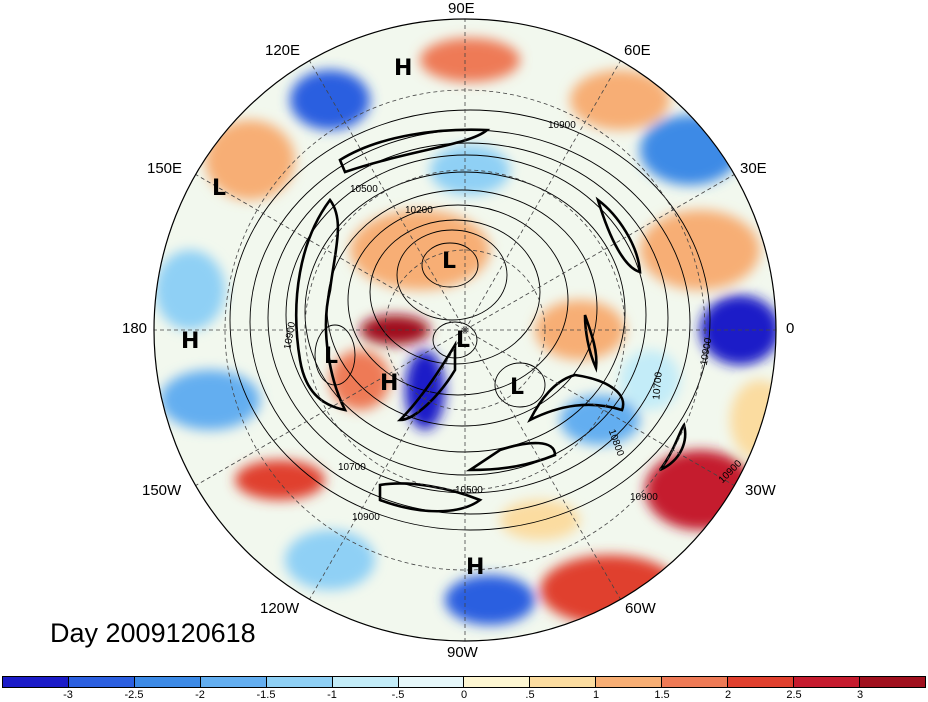 The image size is (928, 702). I want to click on colorbar-tick-label: .5, so click(530, 695).